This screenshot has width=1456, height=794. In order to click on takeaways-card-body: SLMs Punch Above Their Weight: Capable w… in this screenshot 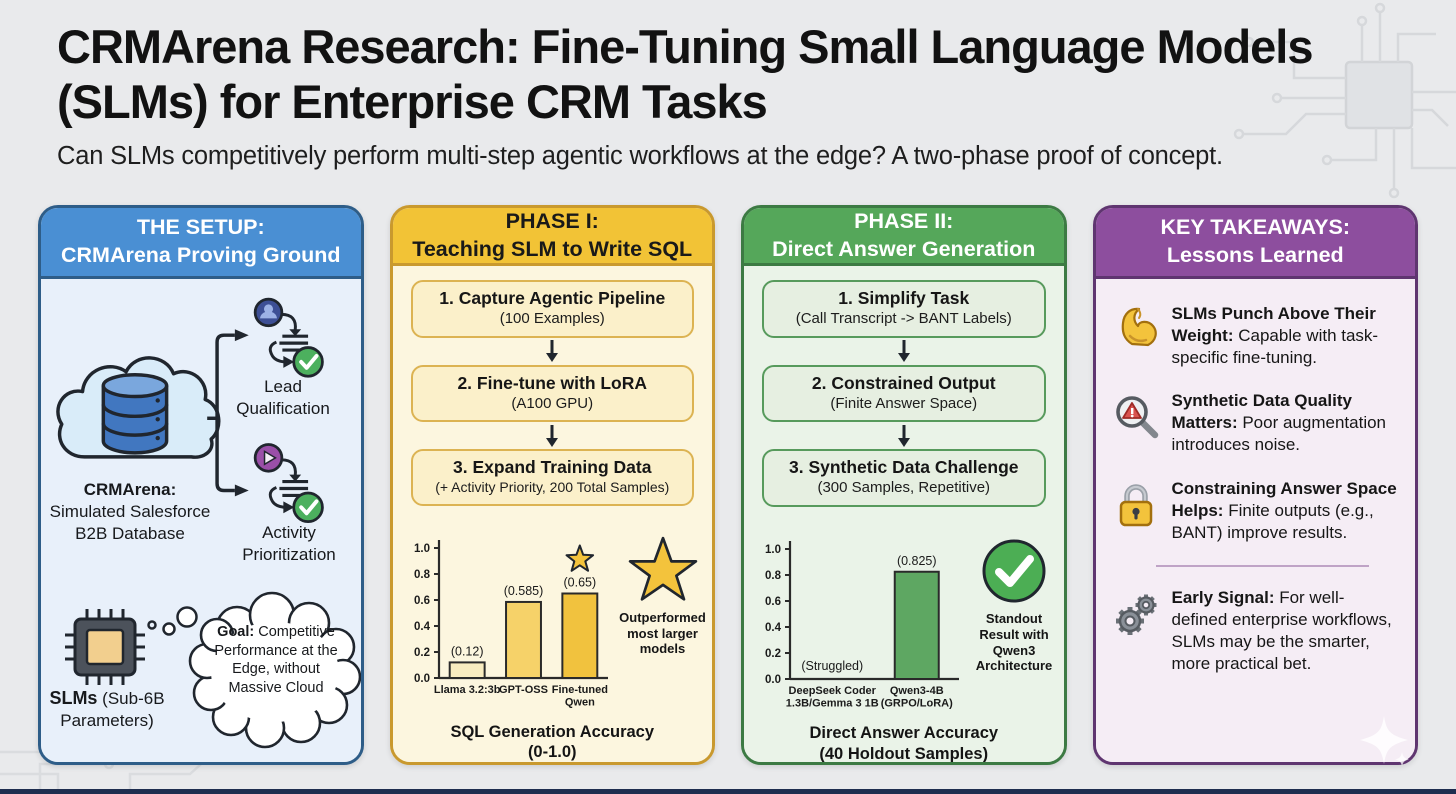, I will do `click(1255, 520)`.